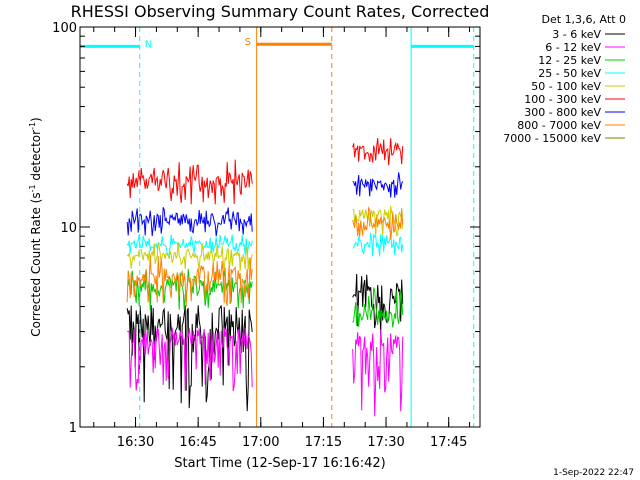  I want to click on x-tick-label: 17:45, so click(448, 442).